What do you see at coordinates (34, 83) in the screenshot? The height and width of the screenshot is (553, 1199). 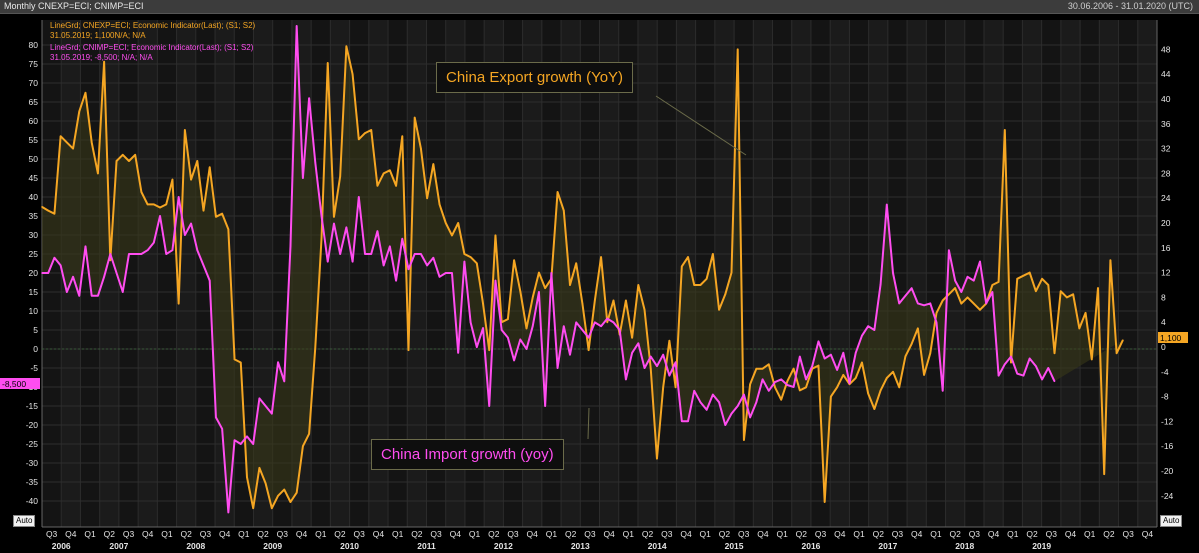 I see `left-axis-tick-label: 70` at bounding box center [34, 83].